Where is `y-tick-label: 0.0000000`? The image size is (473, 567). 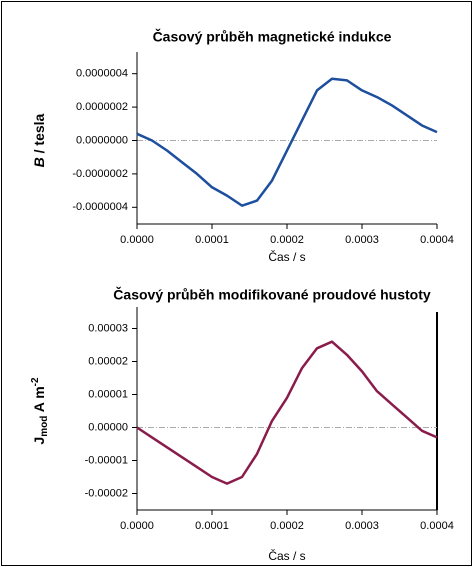
y-tick-label: 0.0000000 is located at coordinates (102, 140).